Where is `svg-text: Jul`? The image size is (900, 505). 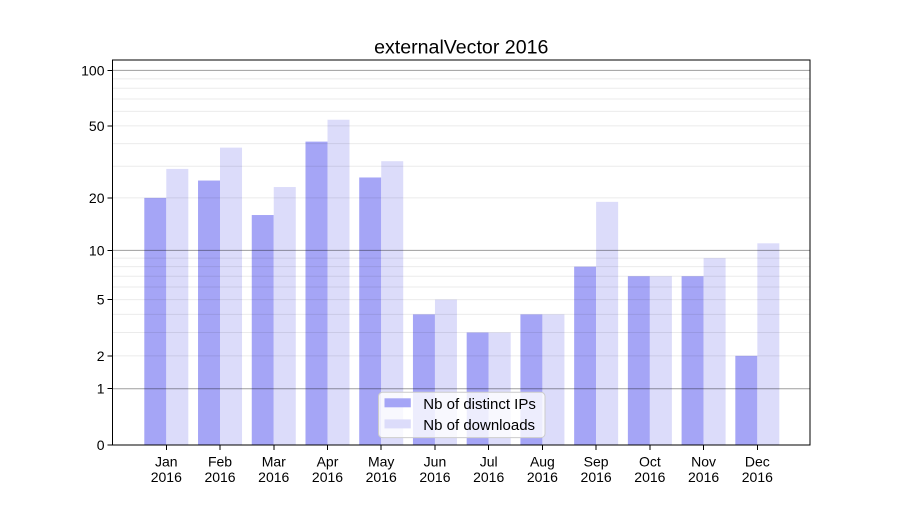 svg-text: Jul is located at coordinates (489, 462).